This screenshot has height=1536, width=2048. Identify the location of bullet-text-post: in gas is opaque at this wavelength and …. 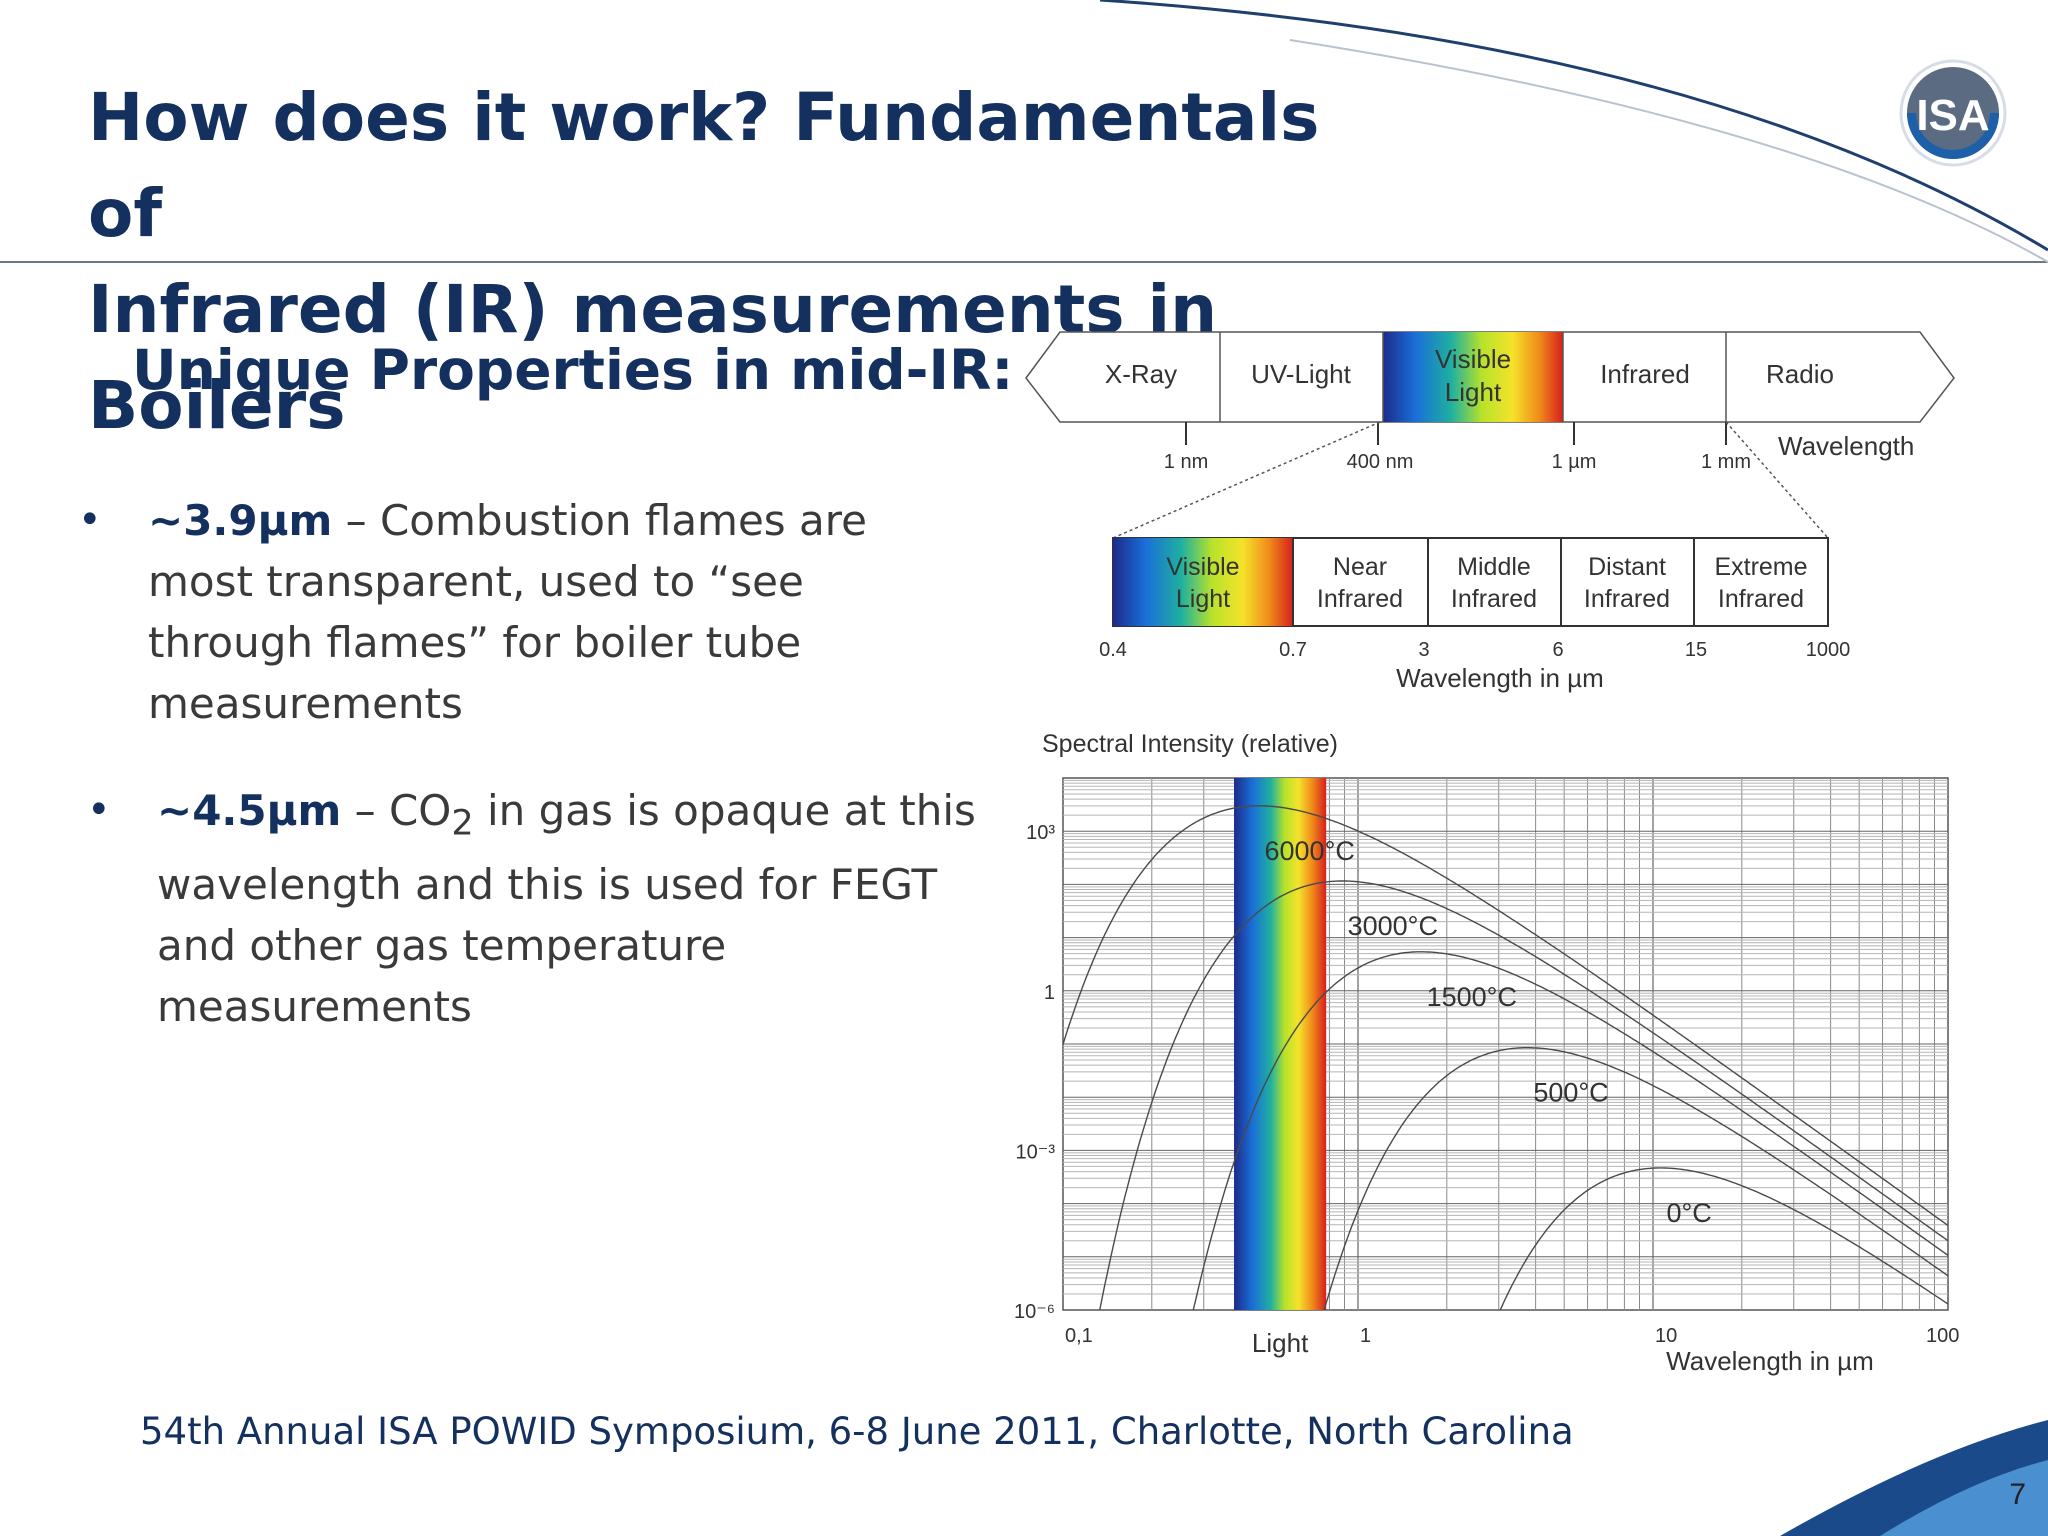
(566, 909).